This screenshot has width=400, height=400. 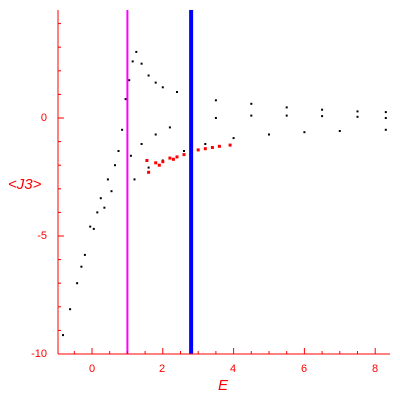 What do you see at coordinates (162, 369) in the screenshot?
I see `x-tick-label-2: 2` at bounding box center [162, 369].